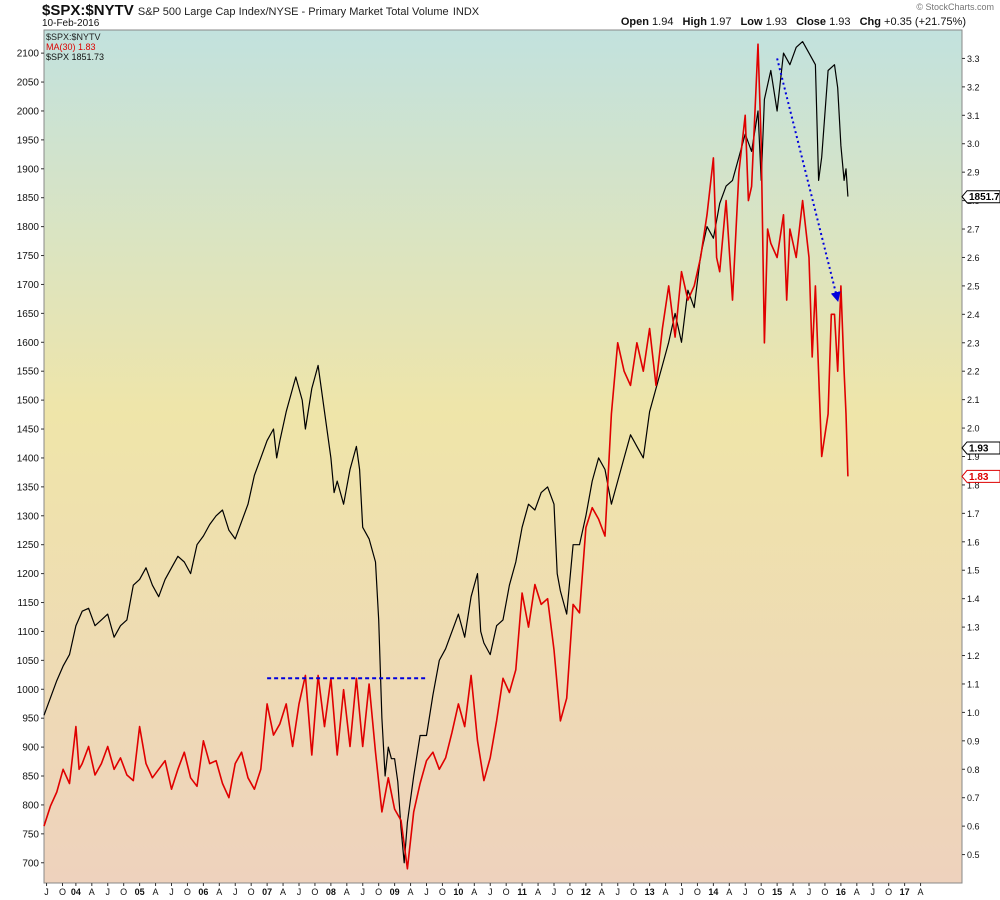 Image resolution: width=1000 pixels, height=900 pixels. What do you see at coordinates (30, 805) in the screenshot?
I see `left-tick-label: 800` at bounding box center [30, 805].